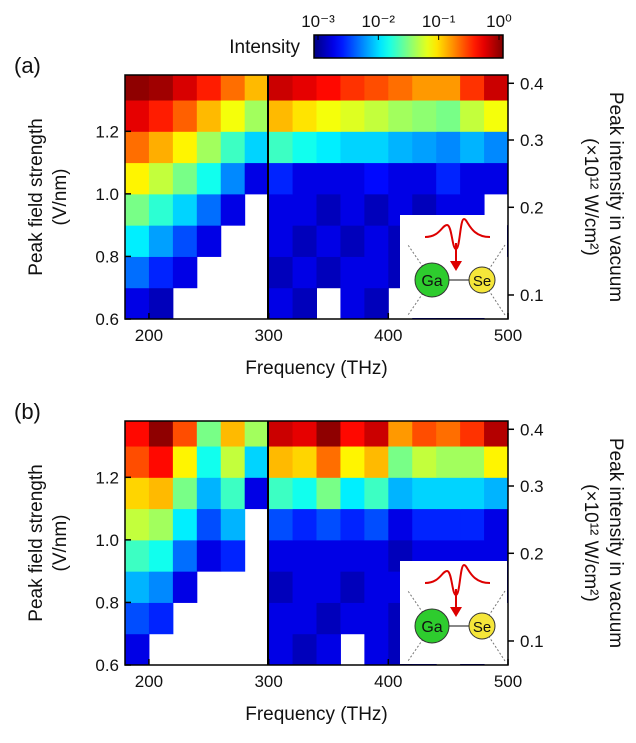 The image size is (636, 743). I want to click on y2-tick-label: 0.4, so click(532, 83).